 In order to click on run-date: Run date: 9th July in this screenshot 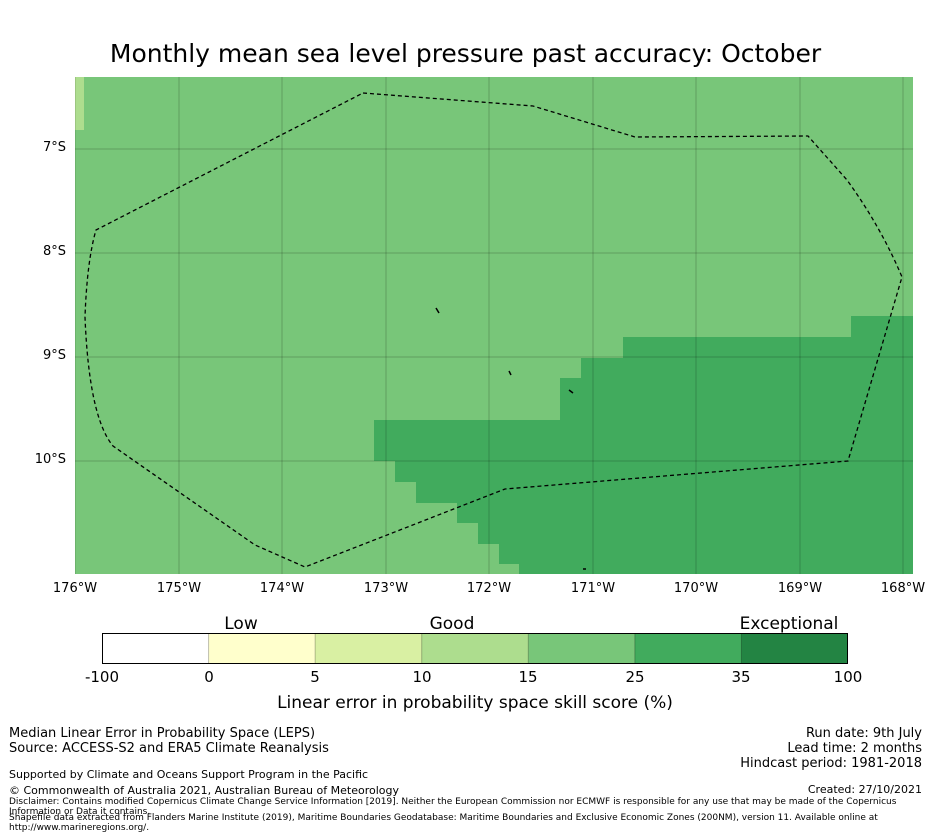, I will do `click(863, 733)`.